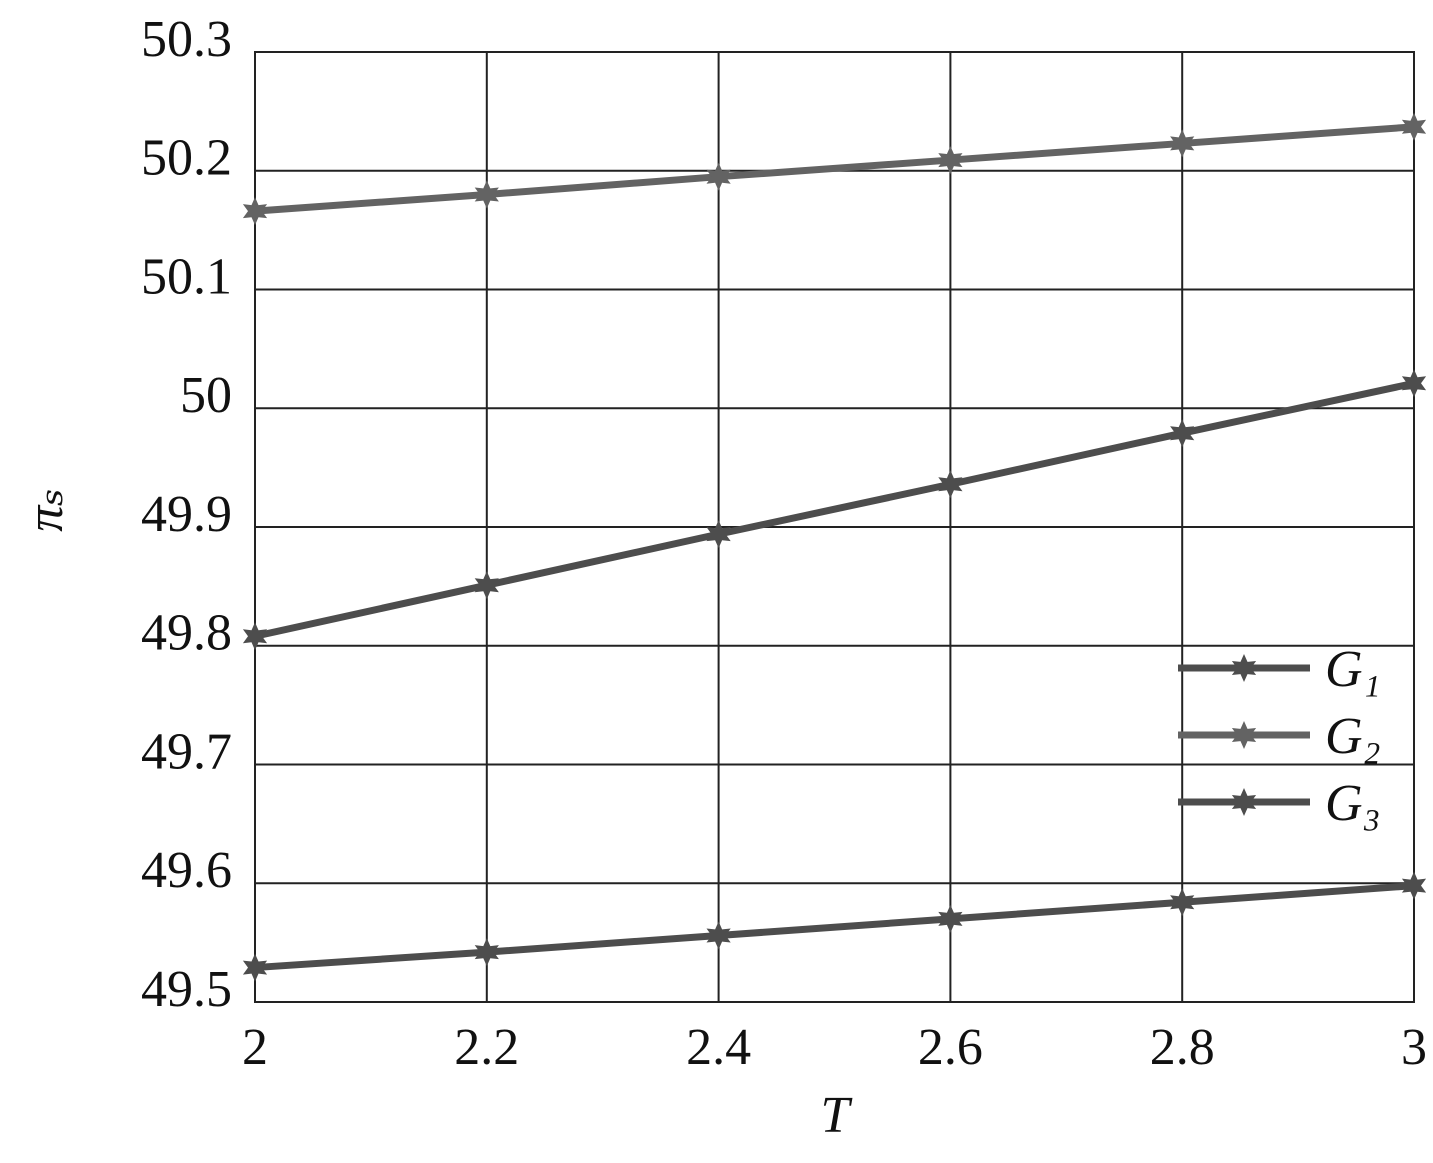  Describe the element at coordinates (186, 158) in the screenshot. I see `y-tick-label: 50.2` at that location.